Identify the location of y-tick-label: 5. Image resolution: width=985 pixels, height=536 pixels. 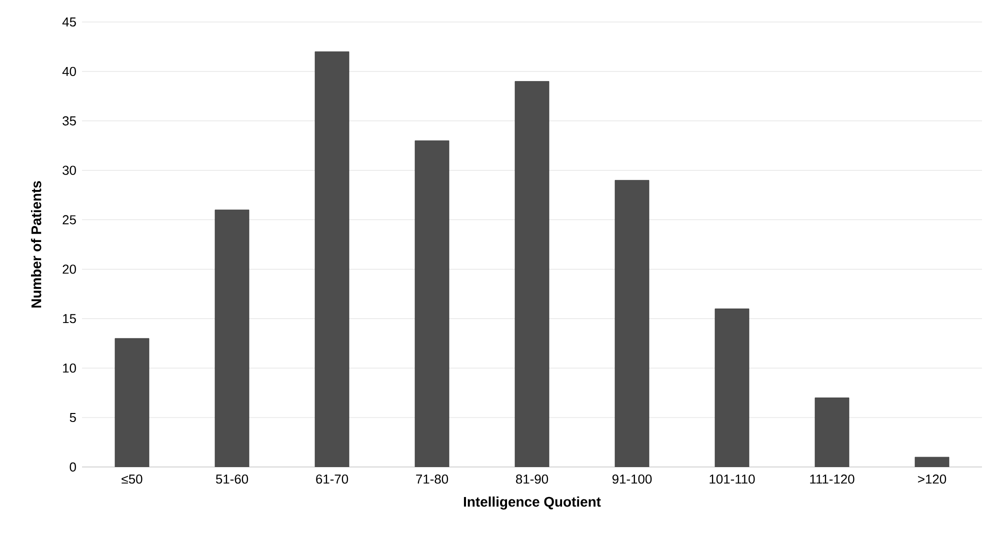
(73, 417).